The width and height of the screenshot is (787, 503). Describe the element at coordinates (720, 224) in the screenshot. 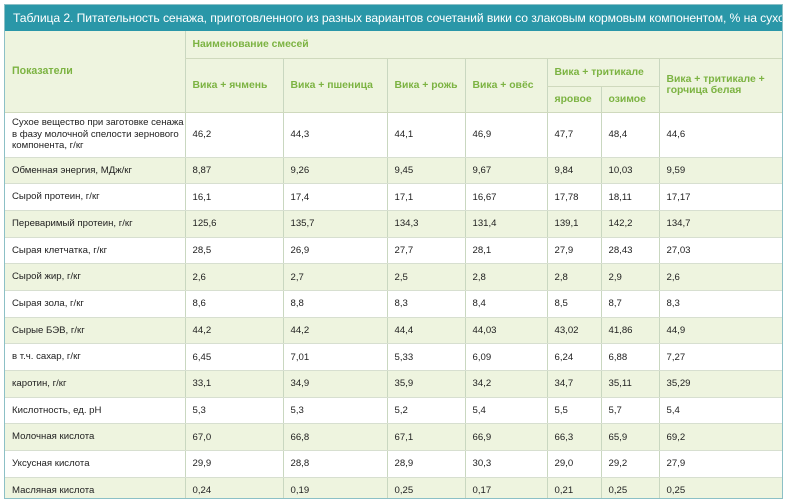

I see `table-cell: 134,7` at that location.